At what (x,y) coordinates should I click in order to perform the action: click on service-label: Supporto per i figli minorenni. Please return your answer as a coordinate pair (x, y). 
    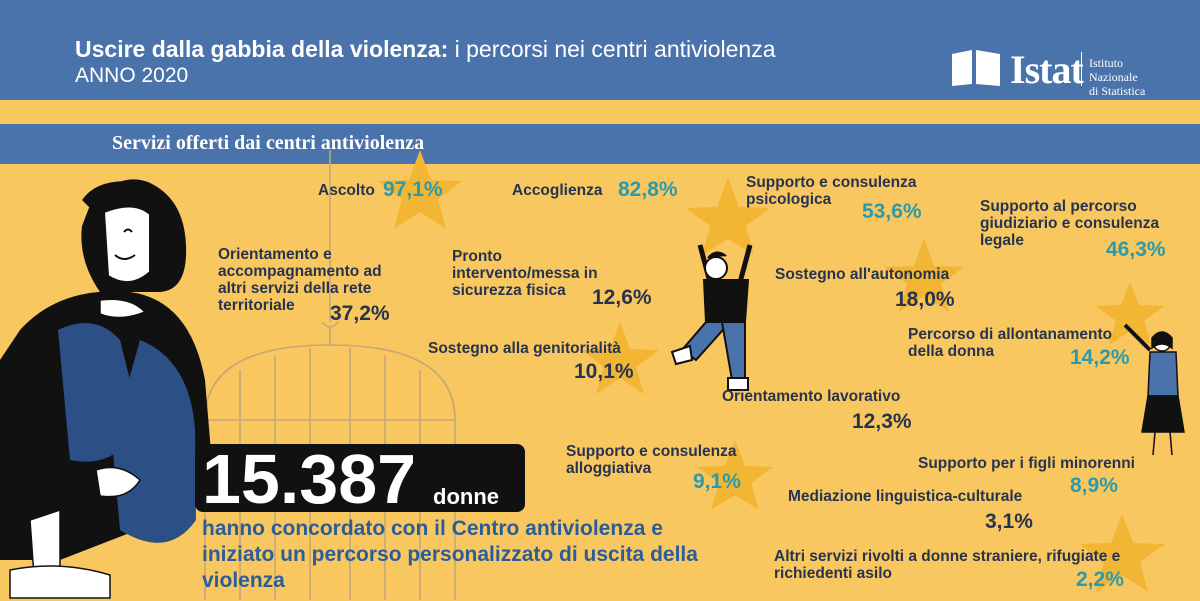
    Looking at the image, I should click on (1026, 463).